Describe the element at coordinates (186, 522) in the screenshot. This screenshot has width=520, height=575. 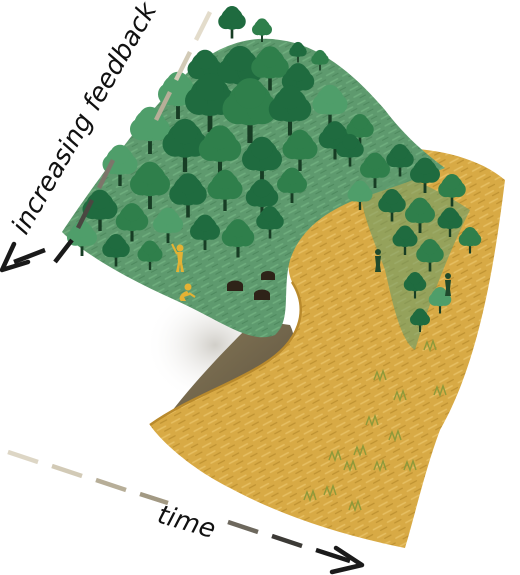
I see `time-axis-label: time` at that location.